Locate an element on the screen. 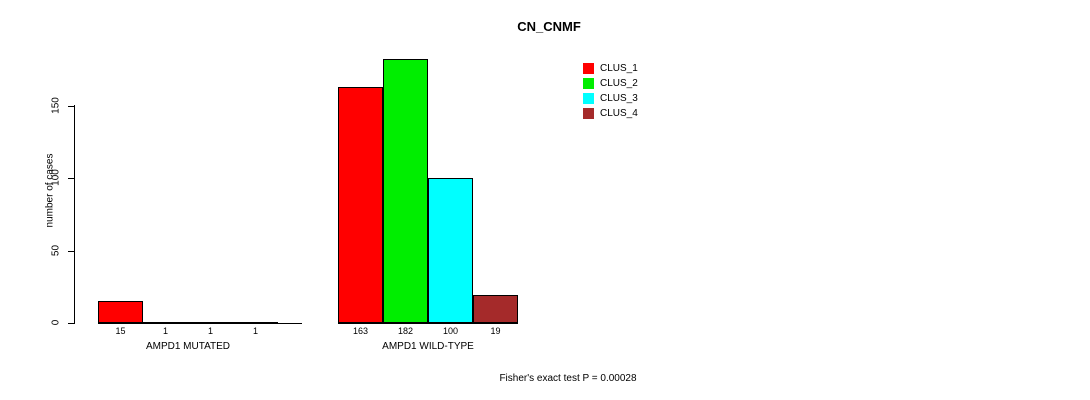 This screenshot has width=1090, height=400. legend-item-label: CLUS_1 is located at coordinates (619, 68).